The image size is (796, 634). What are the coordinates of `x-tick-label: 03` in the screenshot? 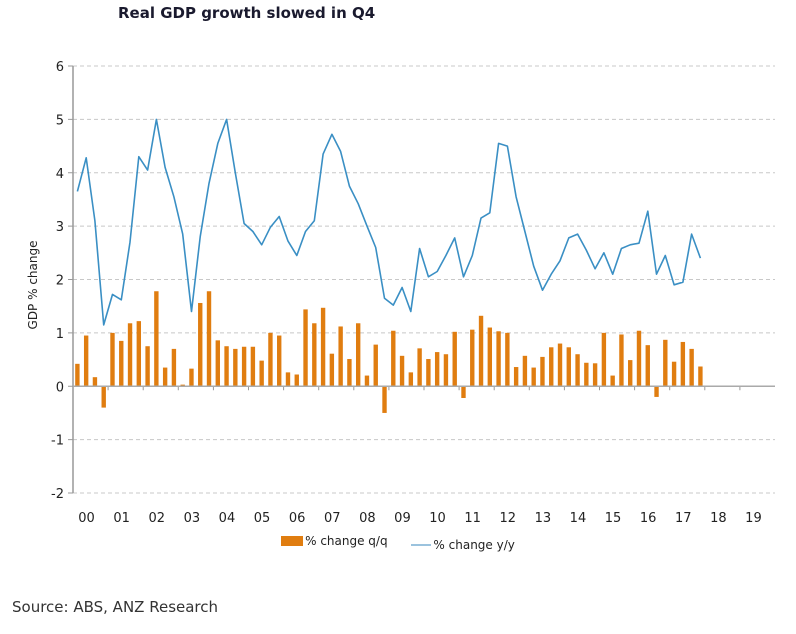 It's located at (192, 518).